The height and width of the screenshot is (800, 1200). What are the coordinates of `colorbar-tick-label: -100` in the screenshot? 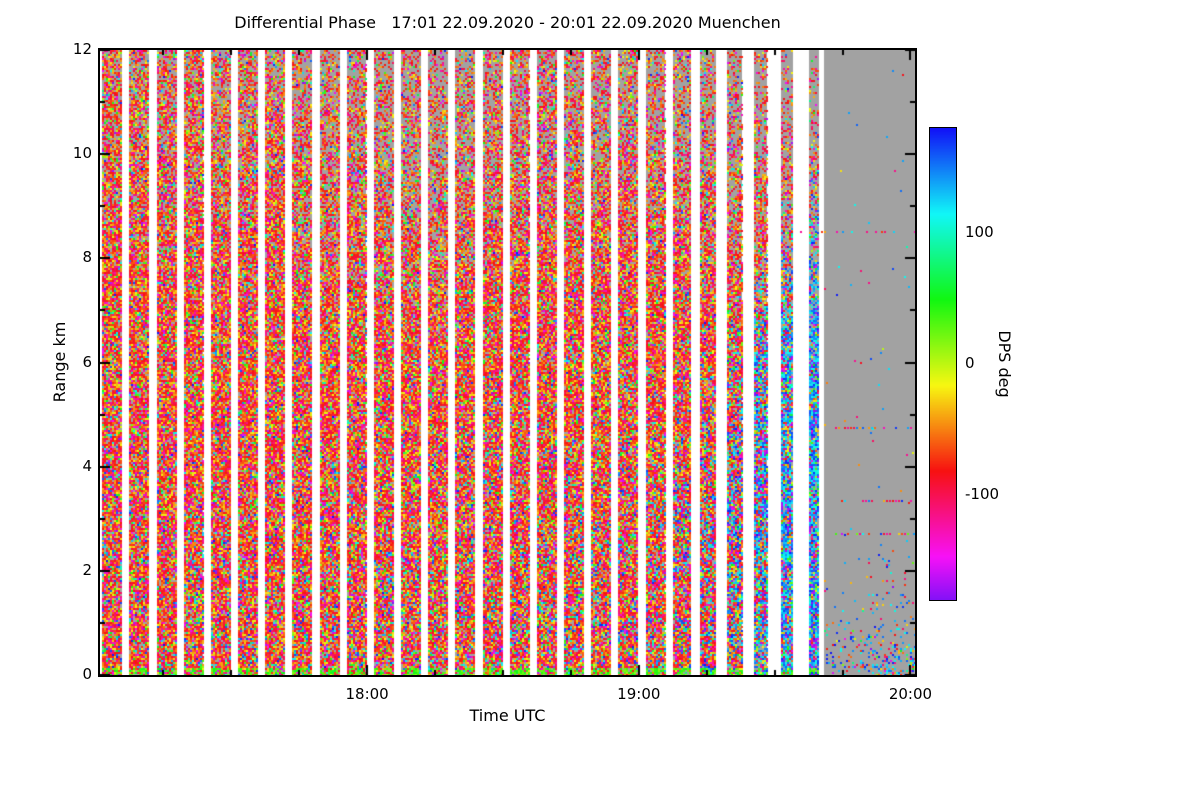 It's located at (982, 494).